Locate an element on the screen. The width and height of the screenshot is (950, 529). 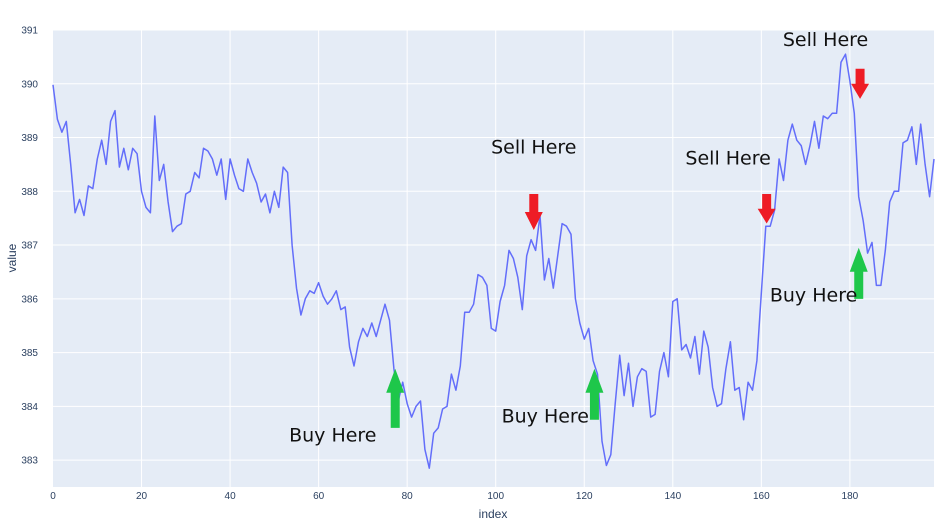
y-tick-label: 386 is located at coordinates (29, 299).